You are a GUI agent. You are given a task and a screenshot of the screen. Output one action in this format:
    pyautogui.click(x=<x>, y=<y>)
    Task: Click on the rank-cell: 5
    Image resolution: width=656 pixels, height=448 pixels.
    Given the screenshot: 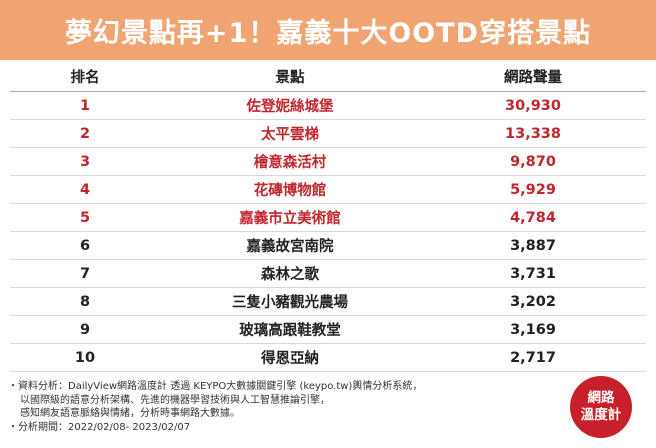 What is the action you would take?
    pyautogui.click(x=85, y=217)
    